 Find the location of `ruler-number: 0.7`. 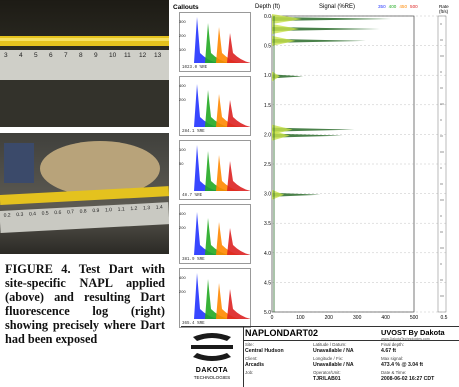

ruler-number: 0.7 is located at coordinates (70, 212).